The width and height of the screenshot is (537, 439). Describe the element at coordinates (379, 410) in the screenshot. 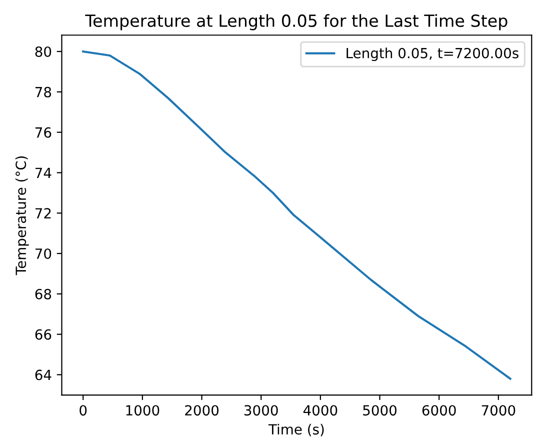

I see `x-tick-label: 5000` at that location.